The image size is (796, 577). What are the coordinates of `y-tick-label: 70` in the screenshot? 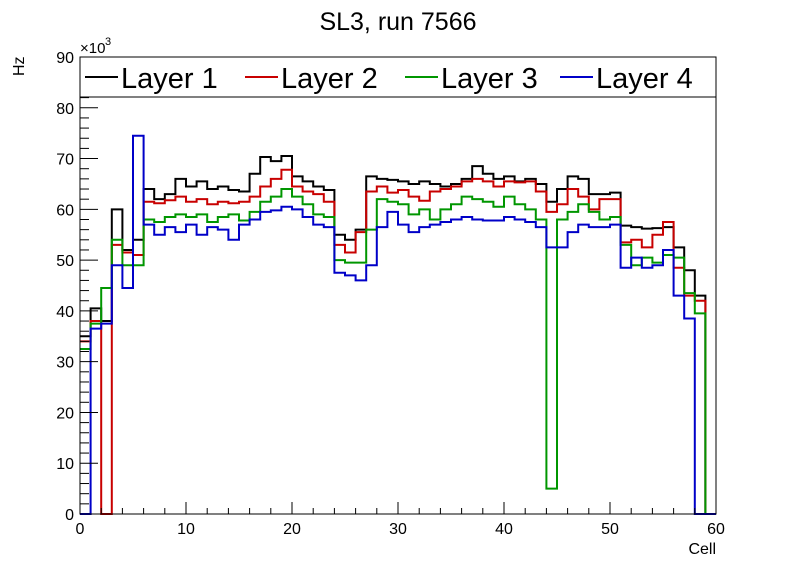 It's located at (65, 160).